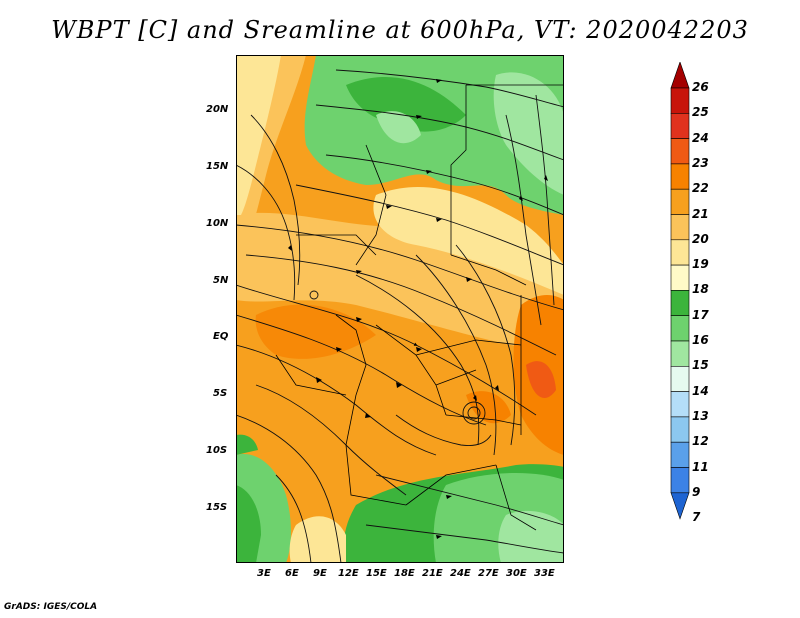 The height and width of the screenshot is (618, 800). I want to click on wbpt-region-19-south, so click(317, 539).